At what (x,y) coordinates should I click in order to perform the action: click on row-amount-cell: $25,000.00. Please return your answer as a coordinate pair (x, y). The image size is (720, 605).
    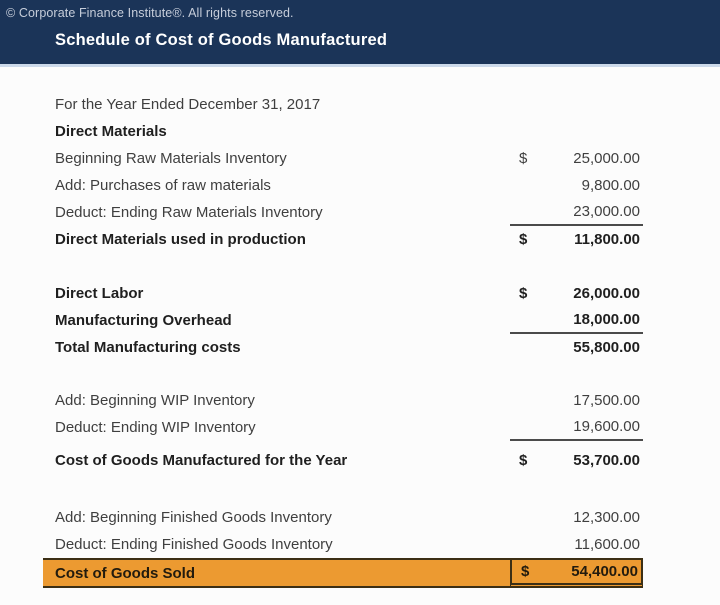
    Looking at the image, I should click on (576, 158).